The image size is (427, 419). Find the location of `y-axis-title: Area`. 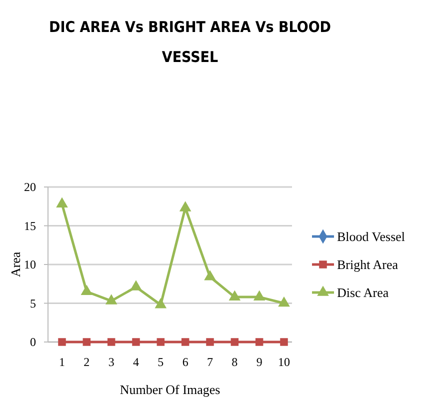

y-axis-title: Area is located at coordinates (15, 265).